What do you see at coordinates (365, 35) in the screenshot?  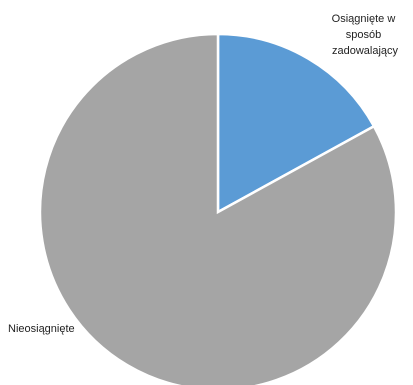 I see `slice-label-osiagniete: Osiągnięte w sposób zadowalający` at bounding box center [365, 35].